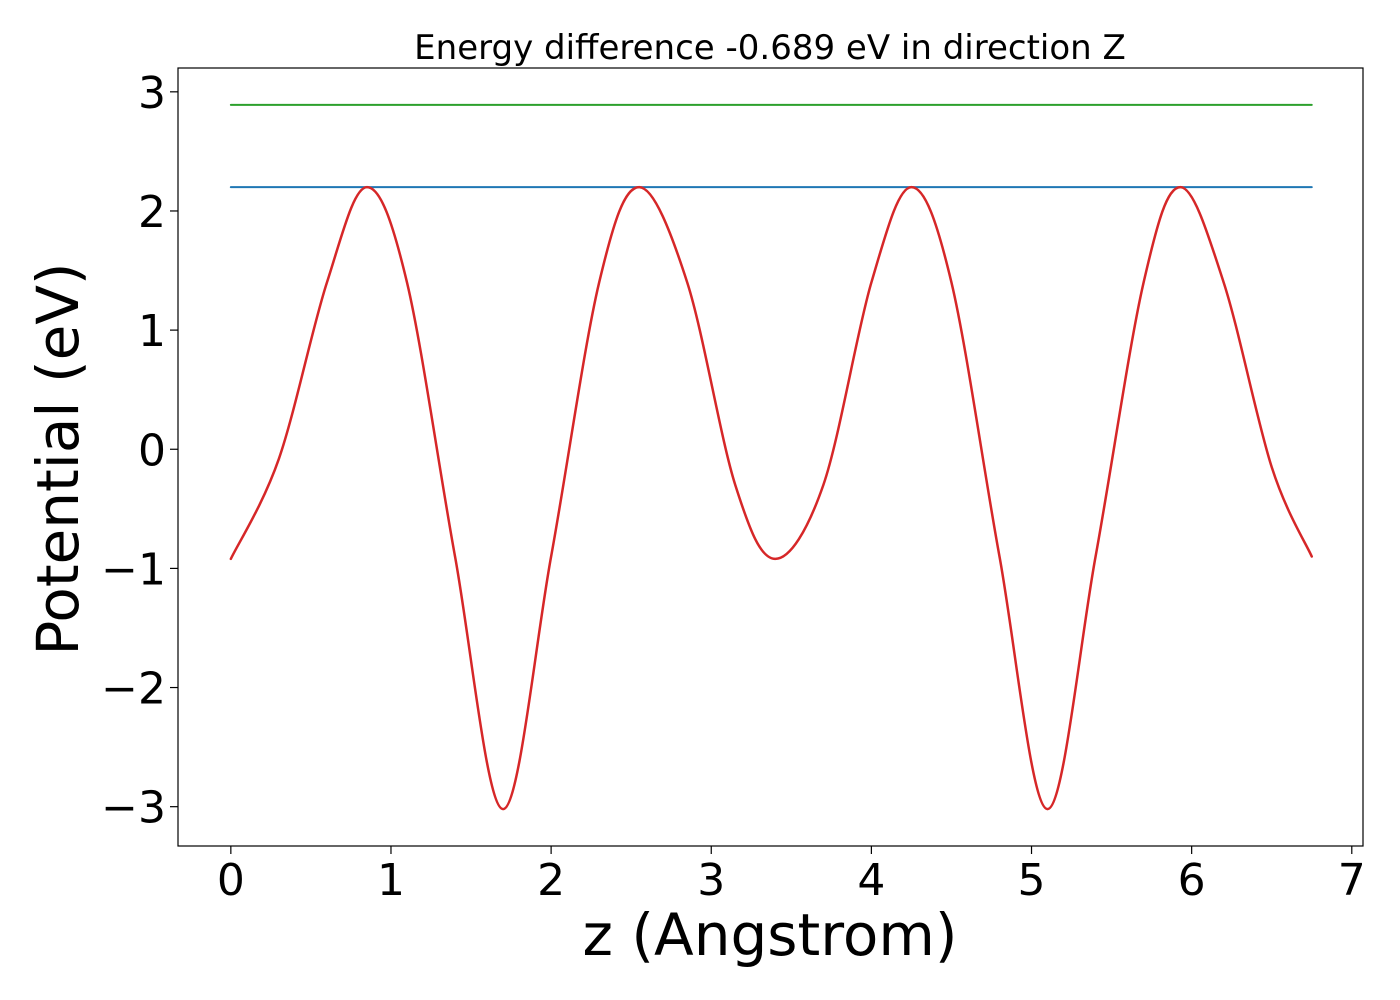  Describe the element at coordinates (711, 880) in the screenshot. I see `x-tick-label-3: 3` at that location.